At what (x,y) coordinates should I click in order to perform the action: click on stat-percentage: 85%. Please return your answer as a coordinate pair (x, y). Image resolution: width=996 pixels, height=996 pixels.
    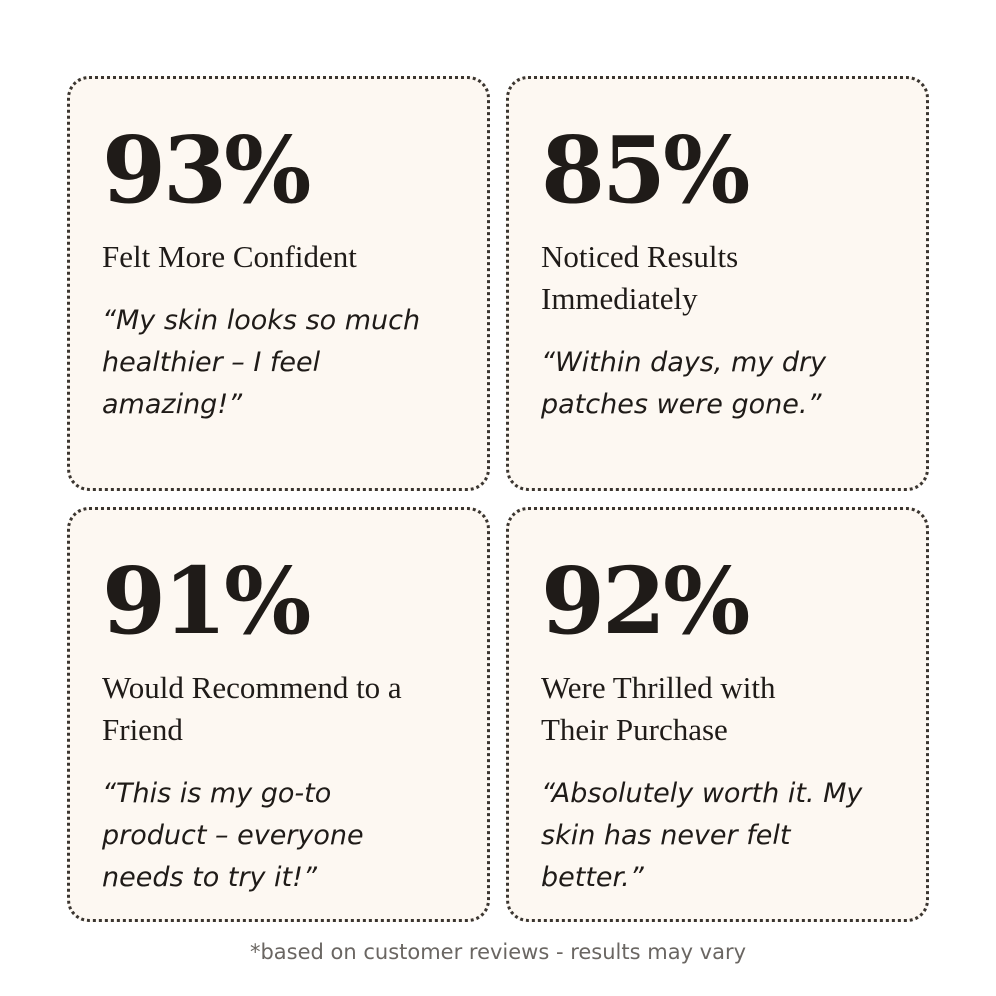
    Looking at the image, I should click on (645, 170).